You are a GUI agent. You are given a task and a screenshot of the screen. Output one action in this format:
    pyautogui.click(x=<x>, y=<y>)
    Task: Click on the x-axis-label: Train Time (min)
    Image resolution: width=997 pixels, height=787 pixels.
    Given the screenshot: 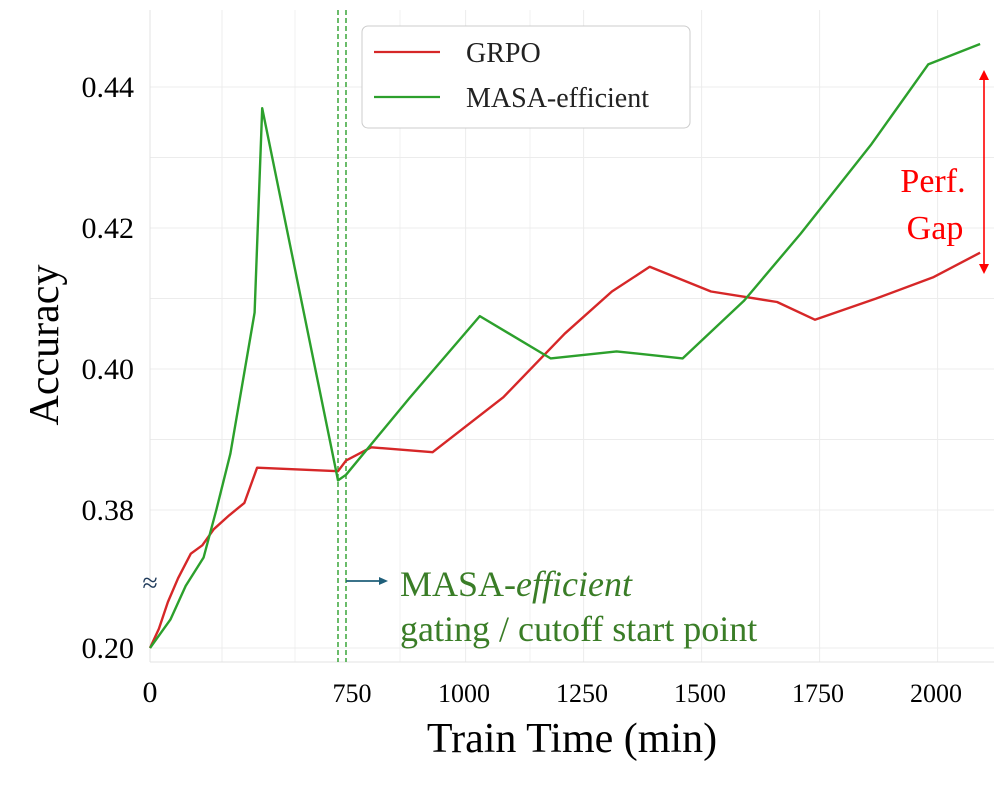 What is the action you would take?
    pyautogui.click(x=572, y=739)
    